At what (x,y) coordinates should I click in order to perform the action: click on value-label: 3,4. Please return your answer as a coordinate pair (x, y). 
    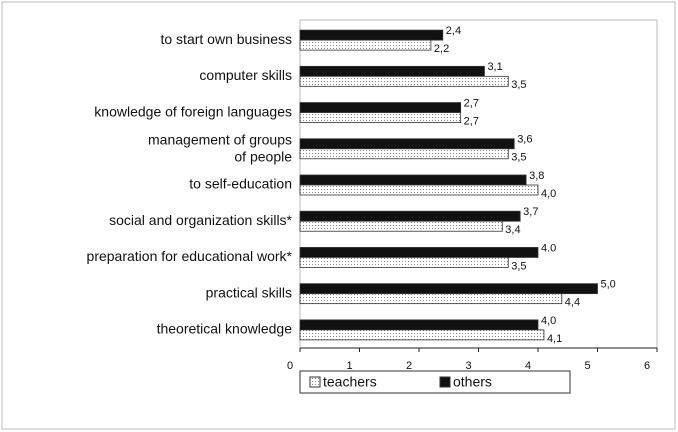
    Looking at the image, I should click on (512, 230).